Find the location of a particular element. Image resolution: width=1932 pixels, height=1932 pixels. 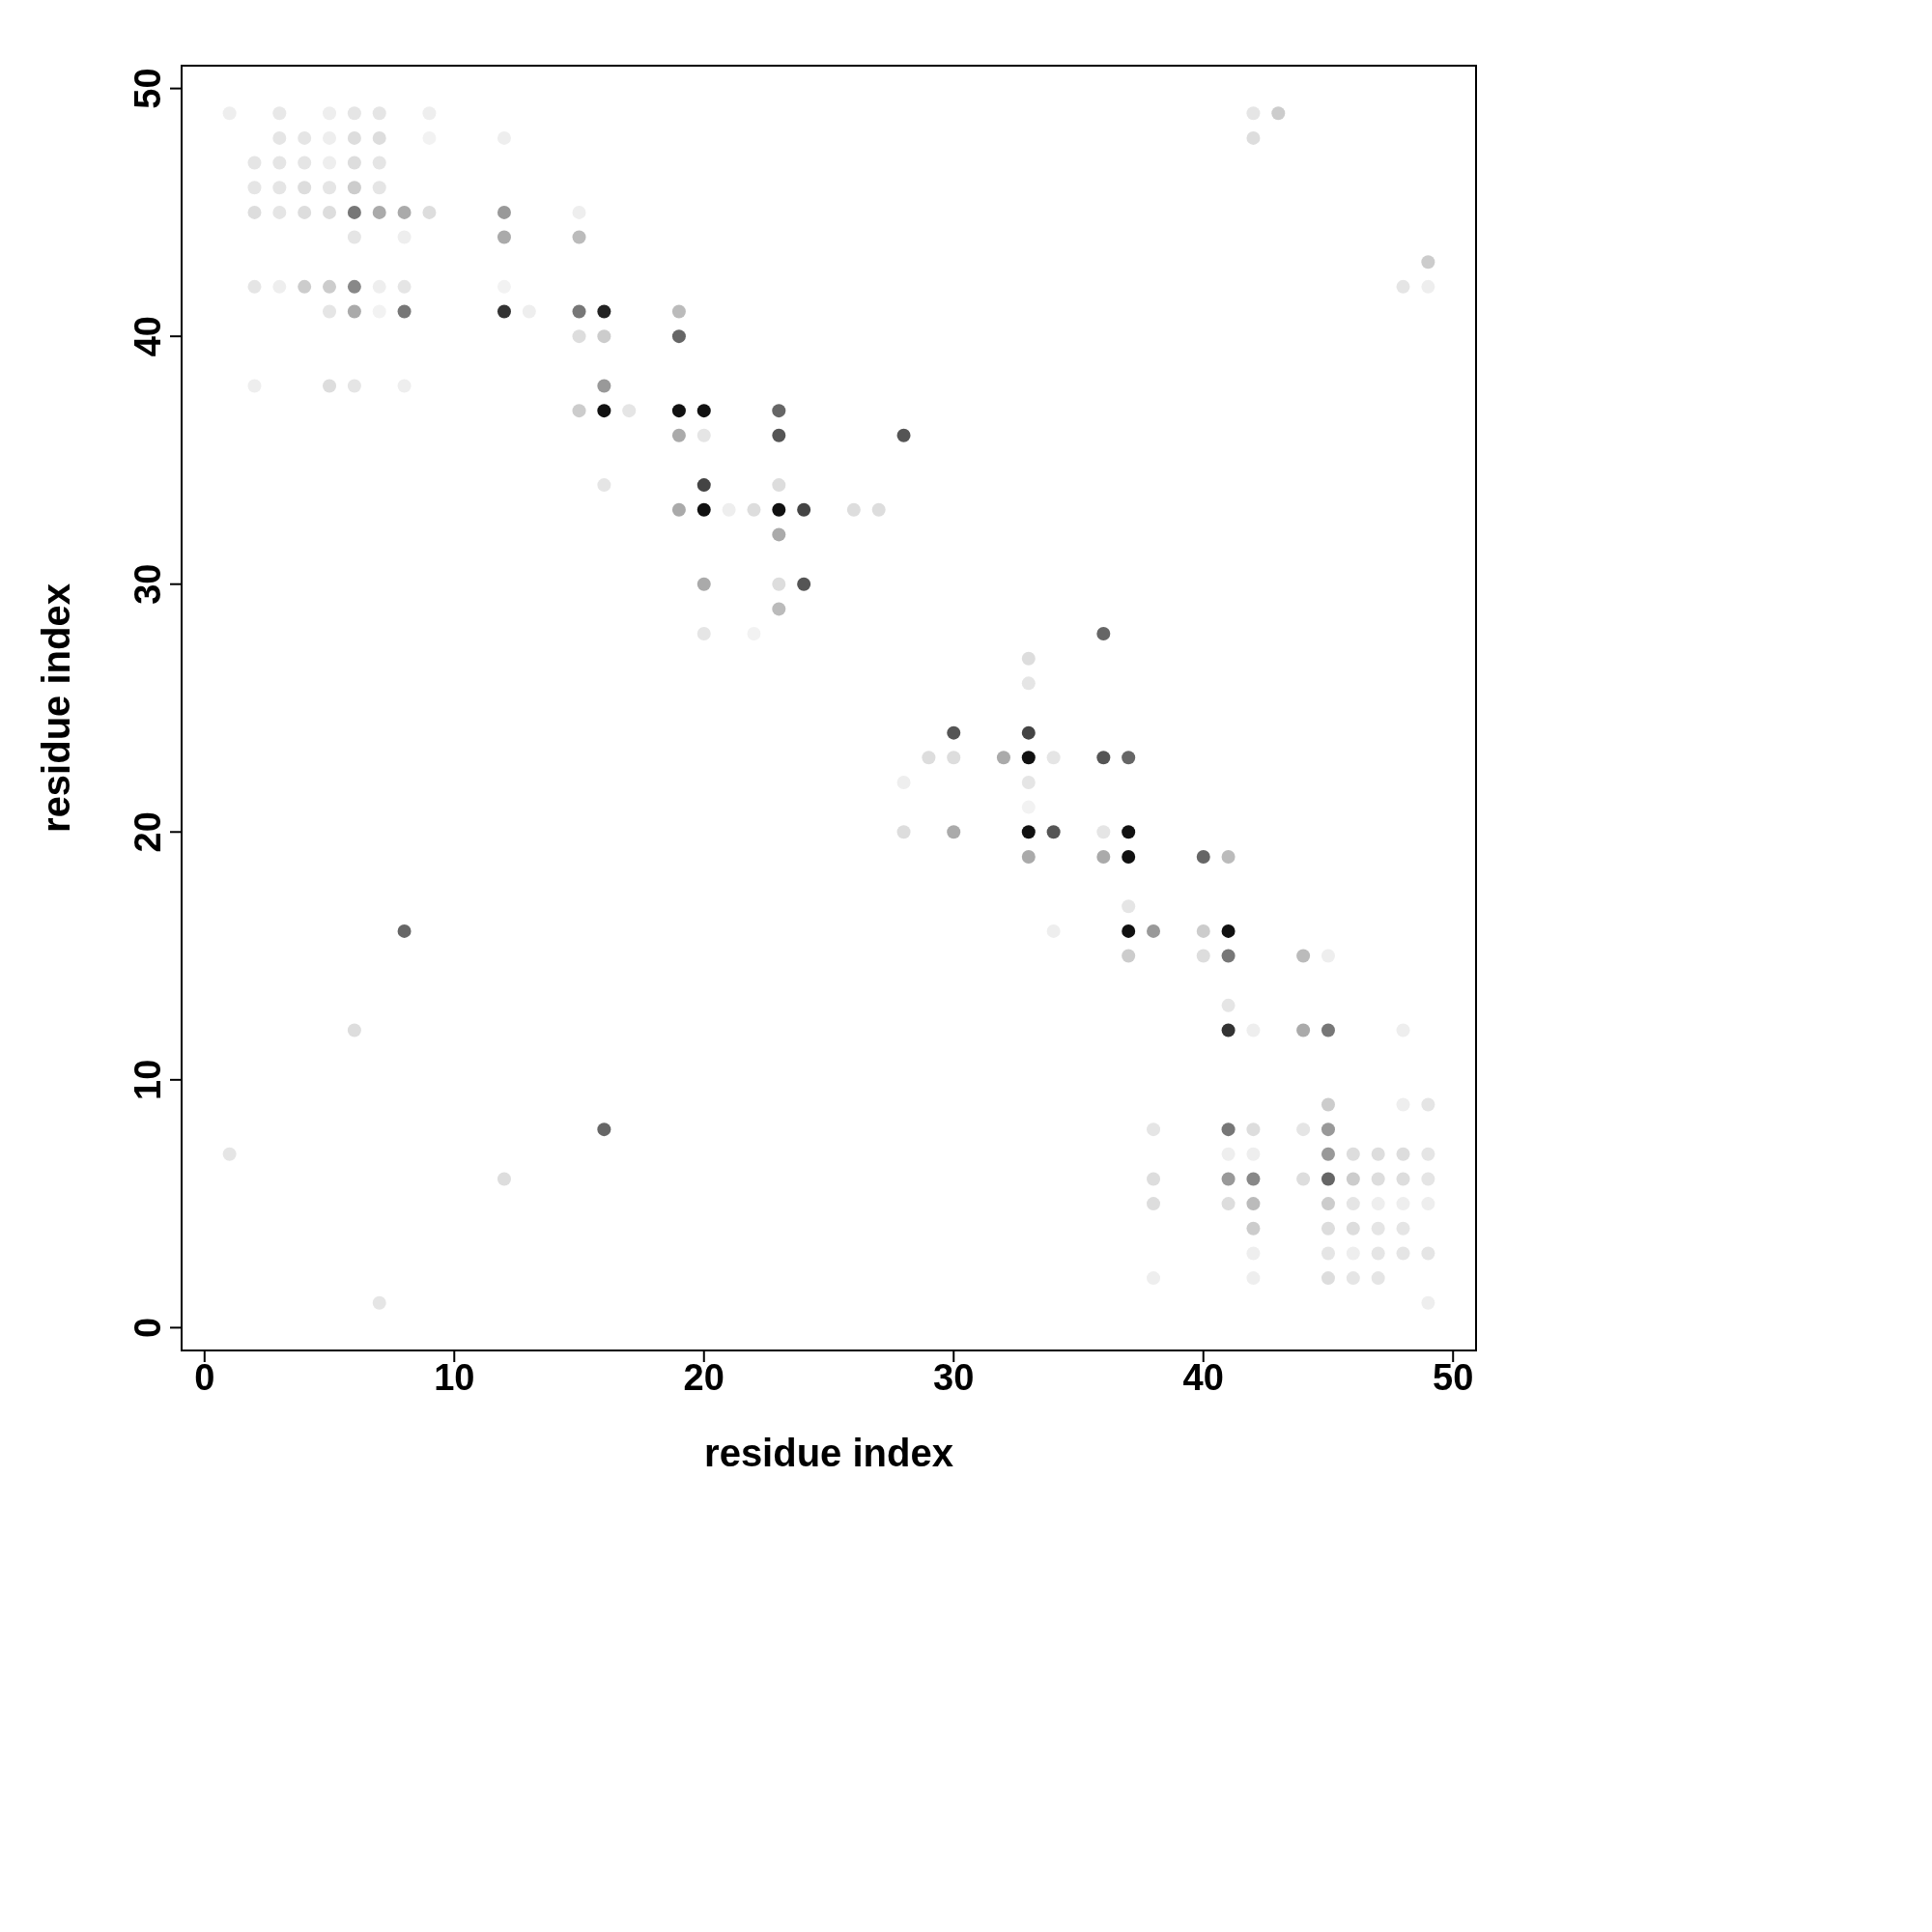

y-tick-label: 40 is located at coordinates (148, 336).